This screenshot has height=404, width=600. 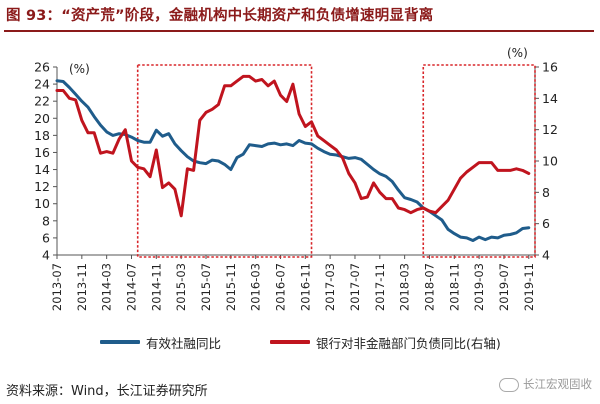 What do you see at coordinates (184, 343) in the screenshot?
I see `legend-label-series-1: 有效社融同比` at bounding box center [184, 343].